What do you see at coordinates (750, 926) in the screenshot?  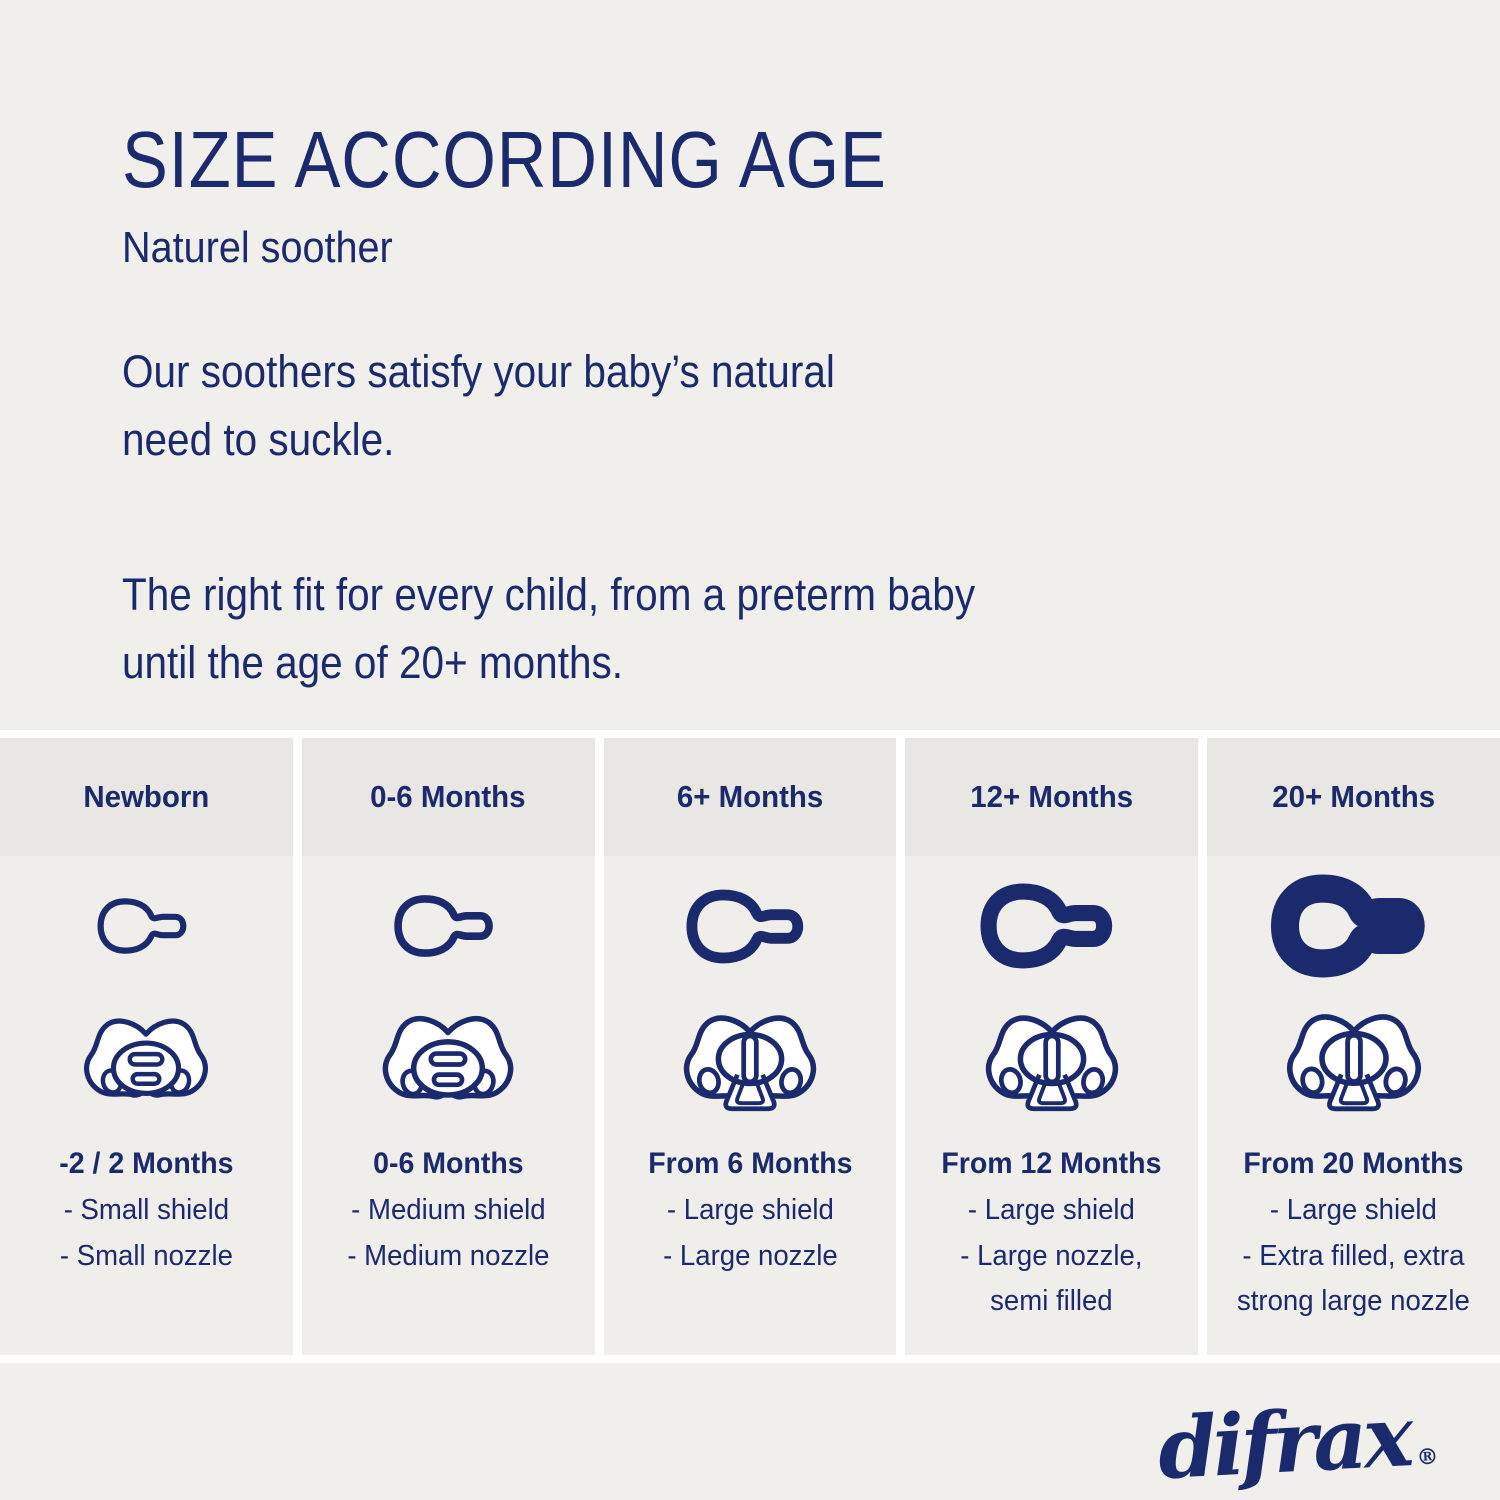 I see `nozzle-size-3-icon` at bounding box center [750, 926].